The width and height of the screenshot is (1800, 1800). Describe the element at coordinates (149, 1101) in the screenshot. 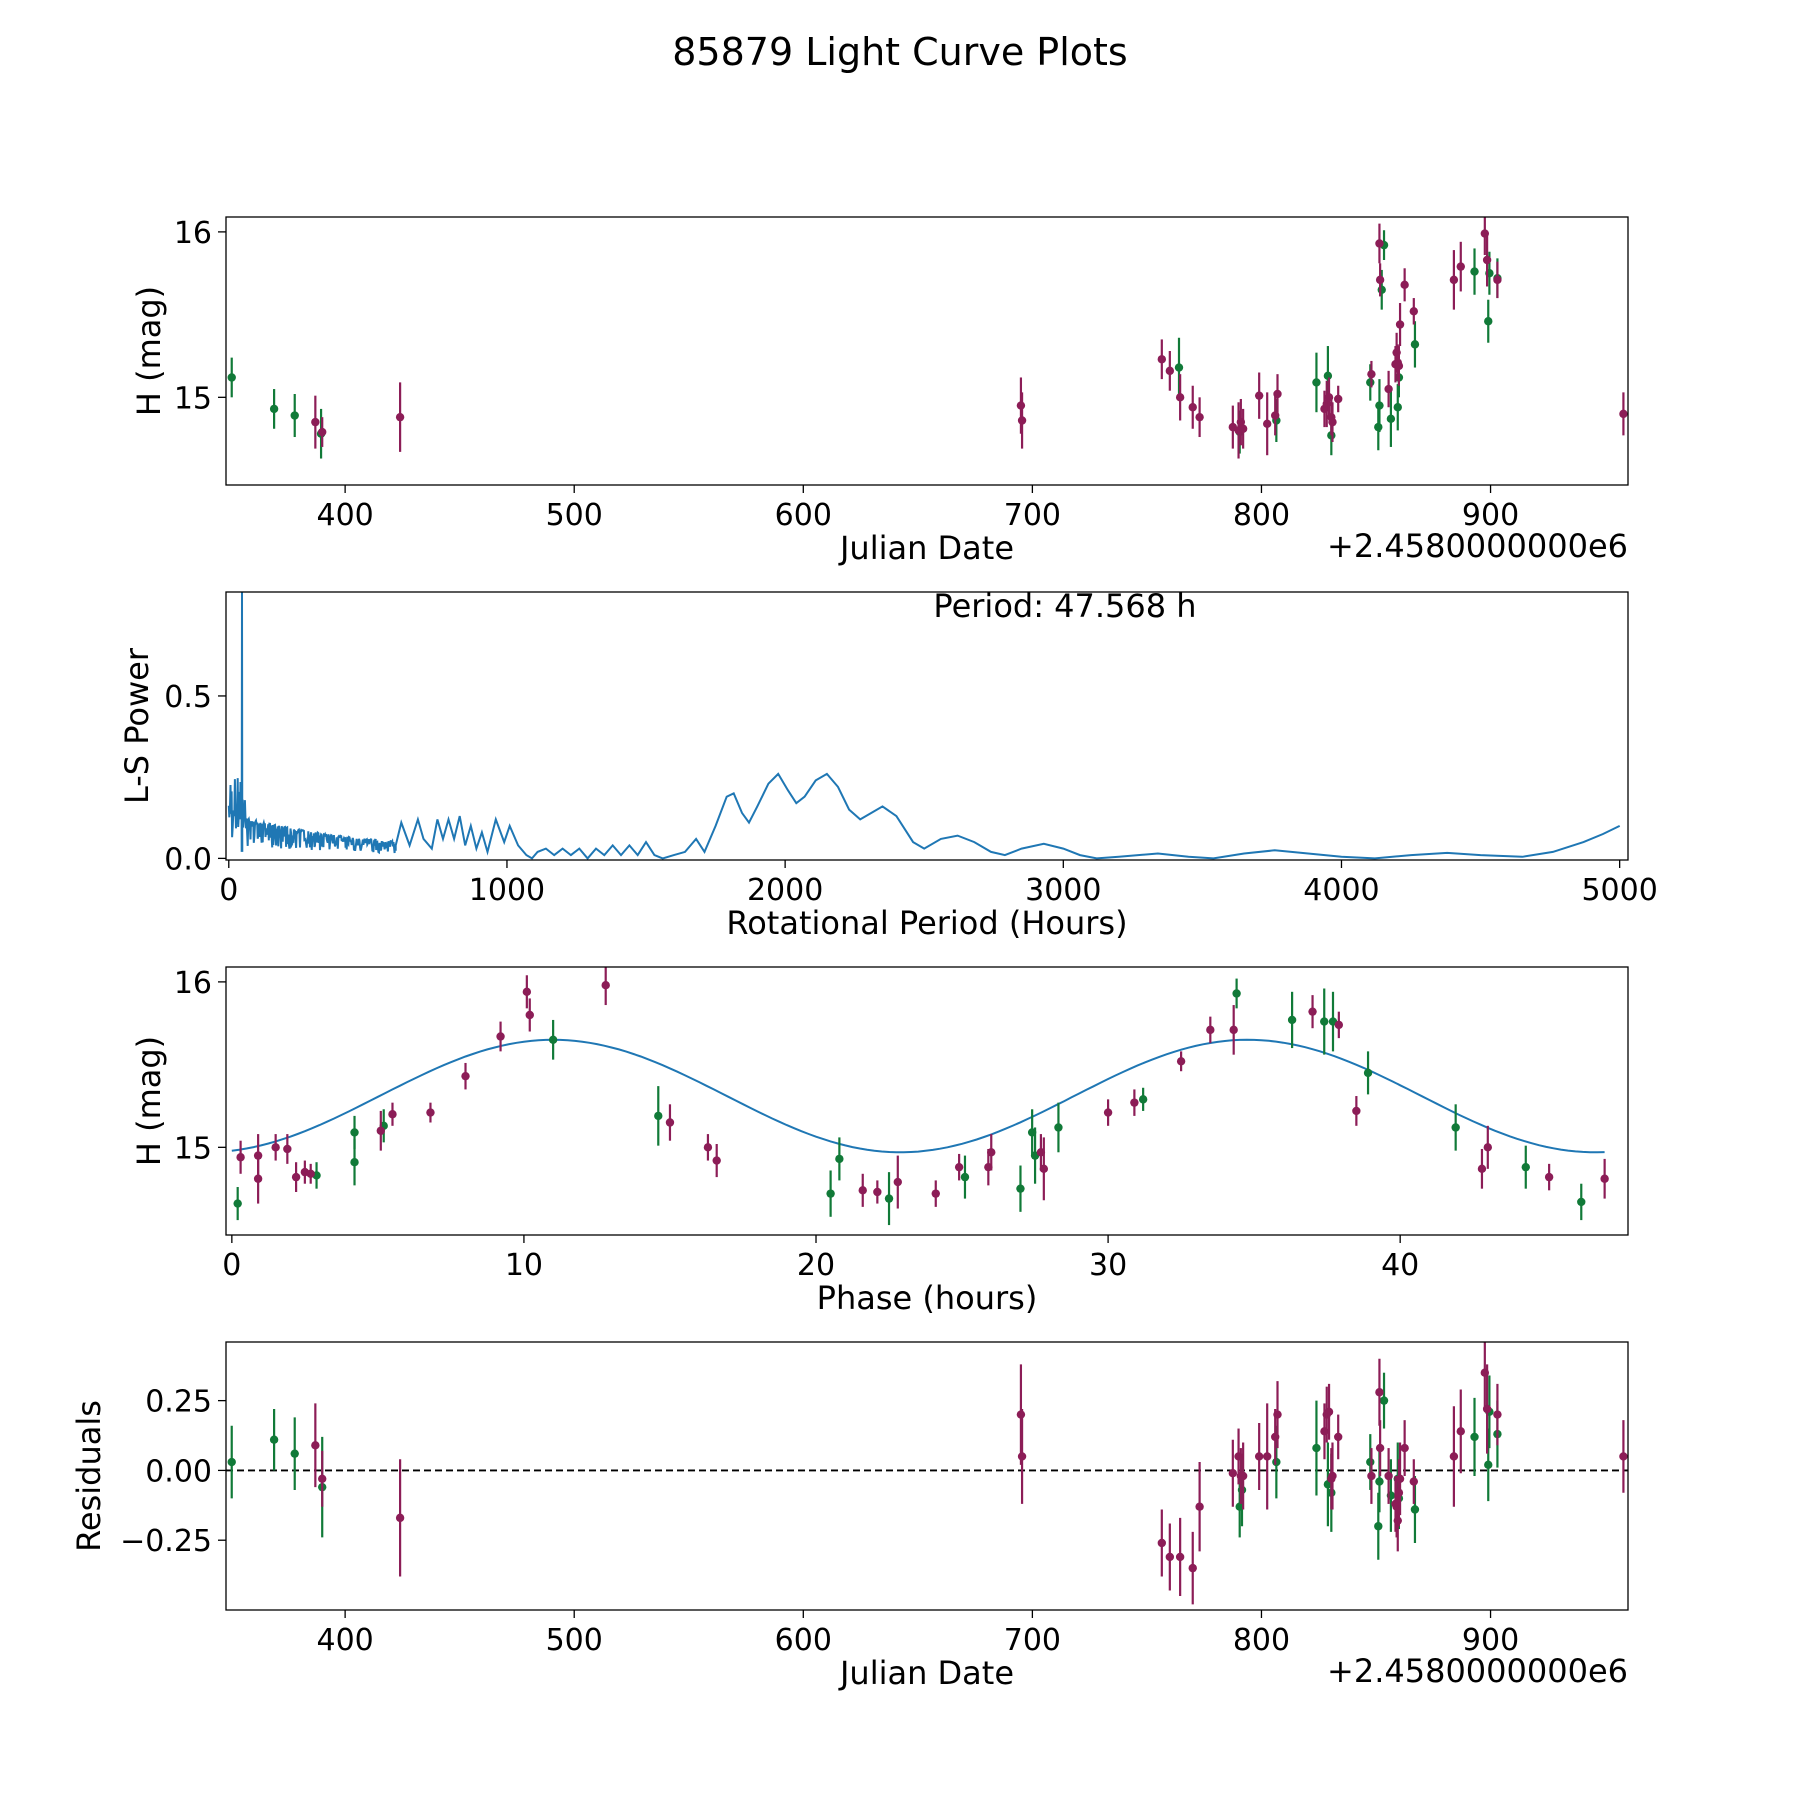

I see `phased-ylabel: H (mag)` at that location.